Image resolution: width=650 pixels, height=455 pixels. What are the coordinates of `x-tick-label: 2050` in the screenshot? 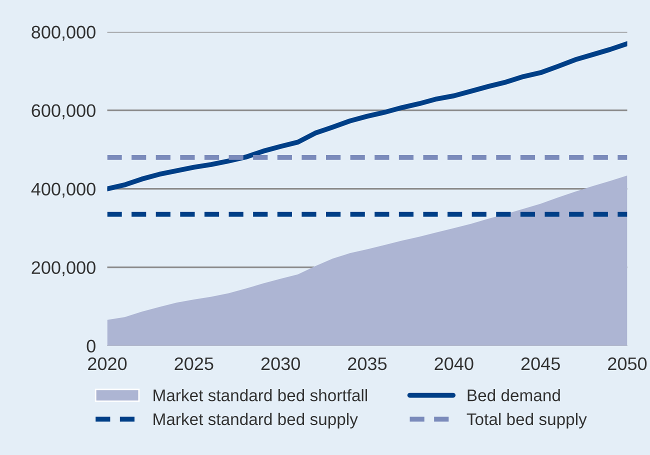 It's located at (627, 363).